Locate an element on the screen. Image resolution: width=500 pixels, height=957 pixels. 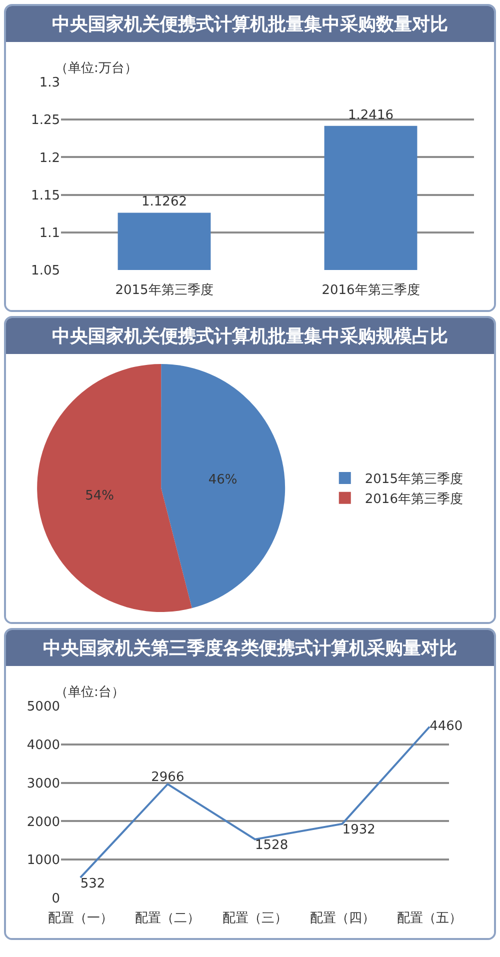
x-tick-label: 配置（三） is located at coordinates (255, 918).